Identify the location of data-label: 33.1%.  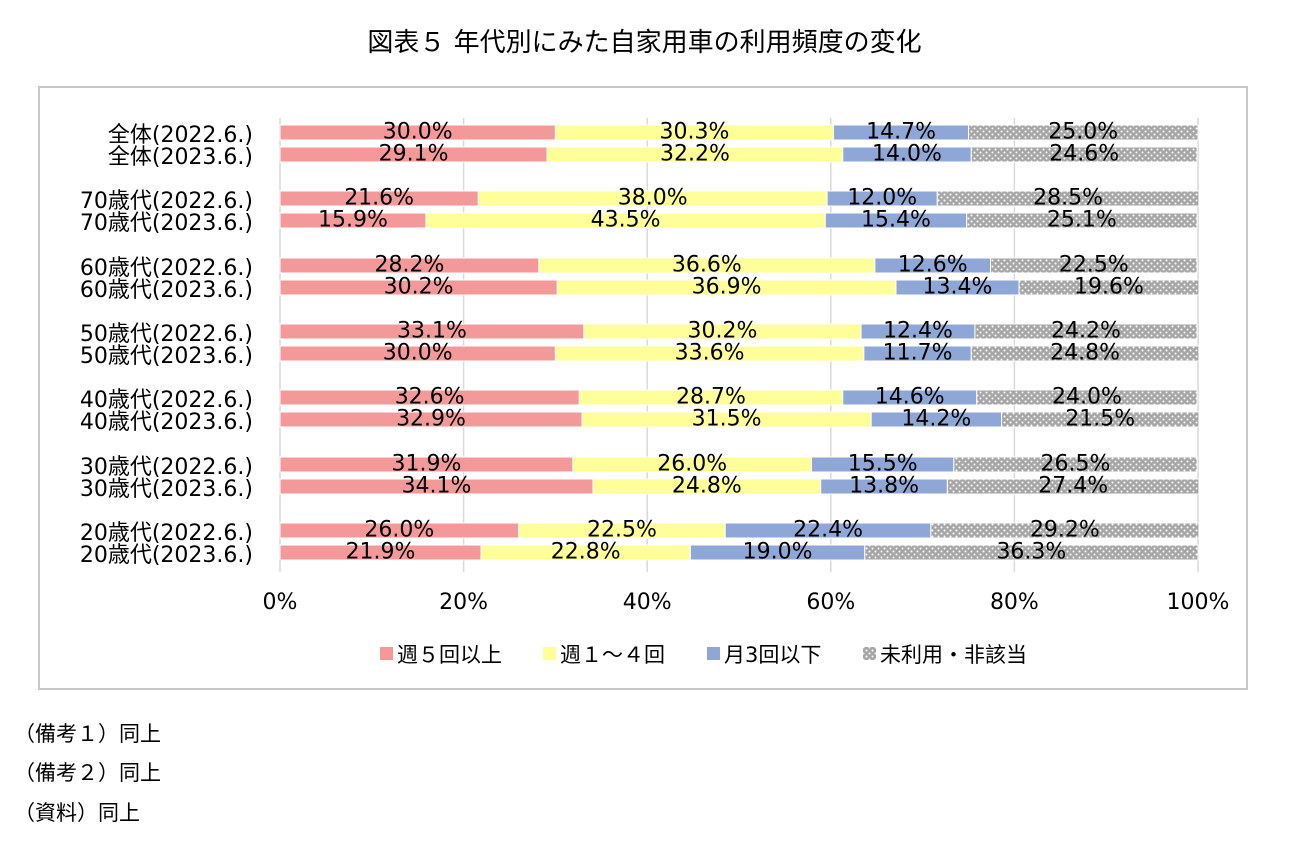
(432, 331).